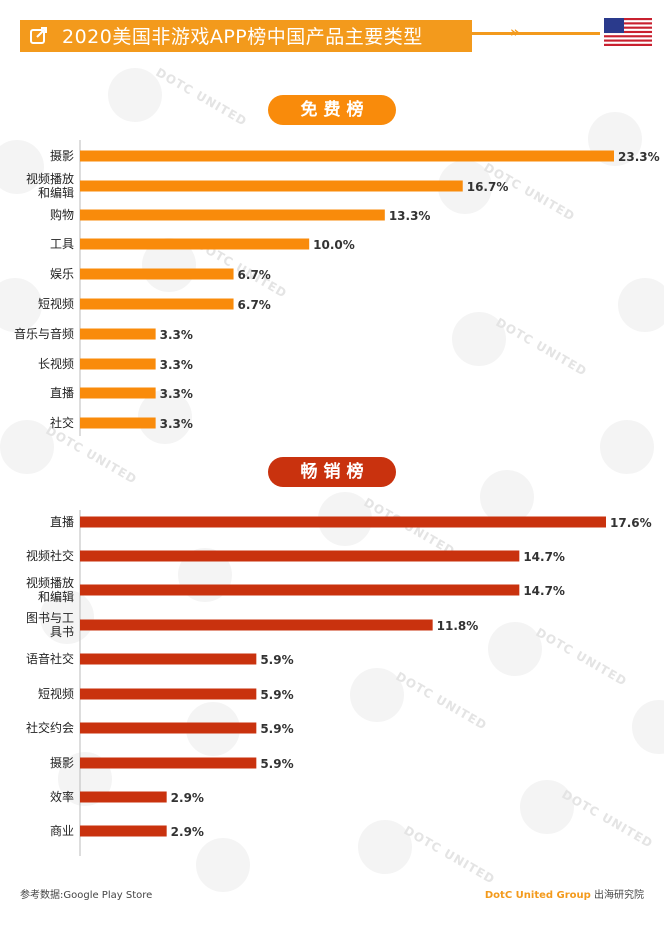  Describe the element at coordinates (334, 245) in the screenshot. I see `value-label: 10.0%` at that location.